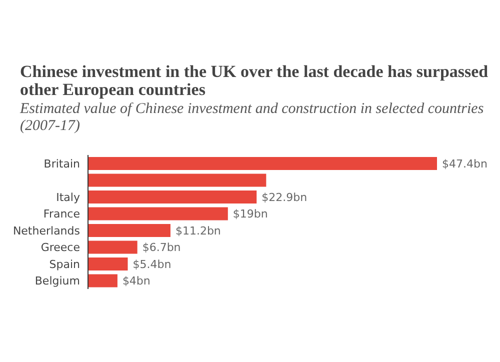 Image resolution: width=500 pixels, height=362 pixels. What do you see at coordinates (57, 281) in the screenshot?
I see `y-tick-label: Belgium` at bounding box center [57, 281].